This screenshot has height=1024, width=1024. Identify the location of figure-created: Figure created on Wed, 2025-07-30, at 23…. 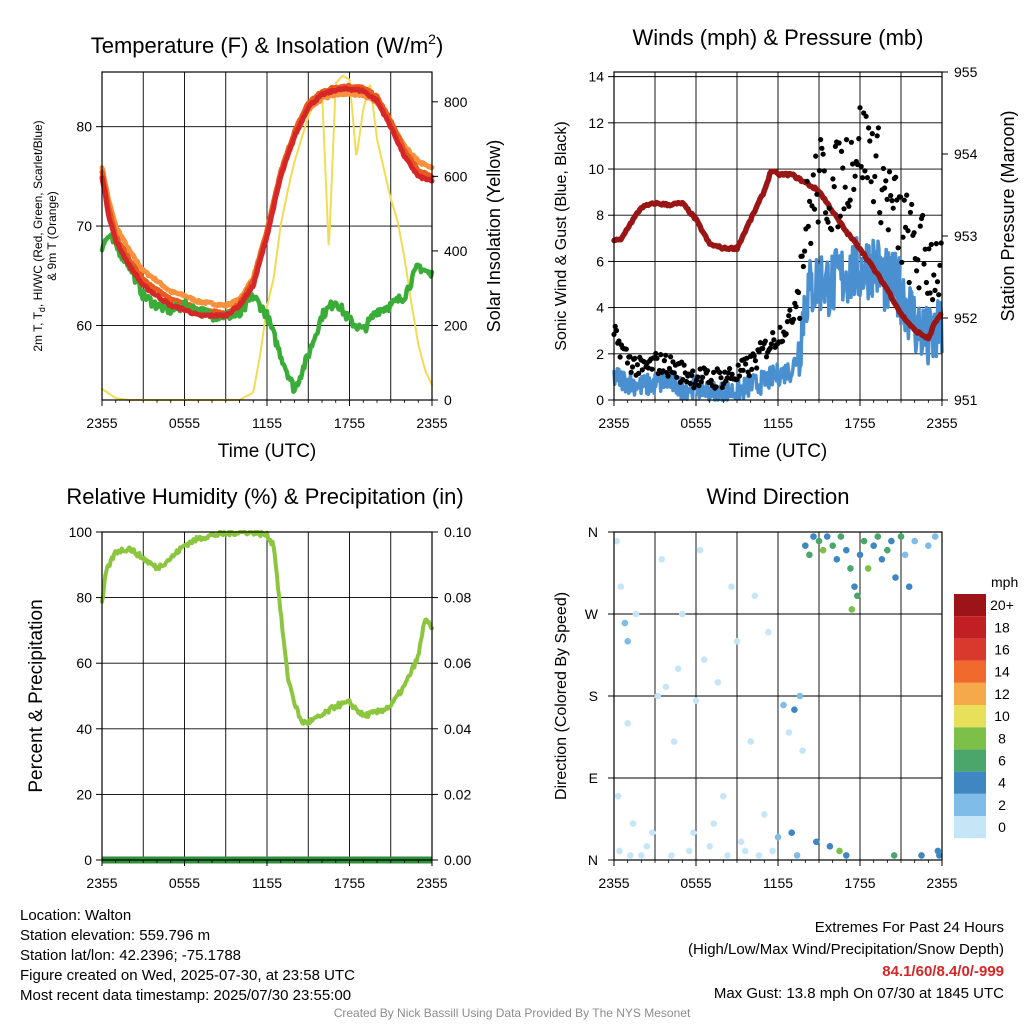
(187, 975).